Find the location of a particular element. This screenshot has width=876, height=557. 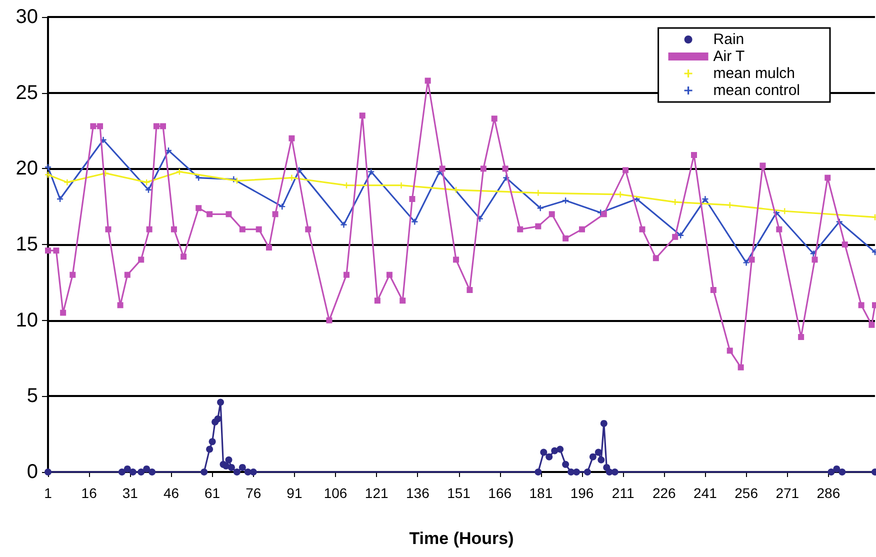

y-tick-label: 15 is located at coordinates (27, 245).